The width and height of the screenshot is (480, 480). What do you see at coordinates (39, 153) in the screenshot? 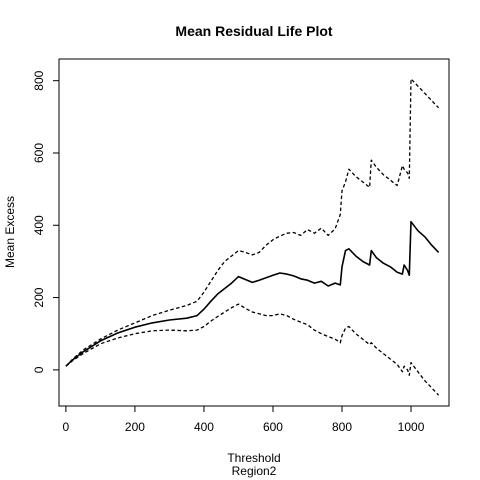
I see `y-tick-label: 600` at bounding box center [39, 153].